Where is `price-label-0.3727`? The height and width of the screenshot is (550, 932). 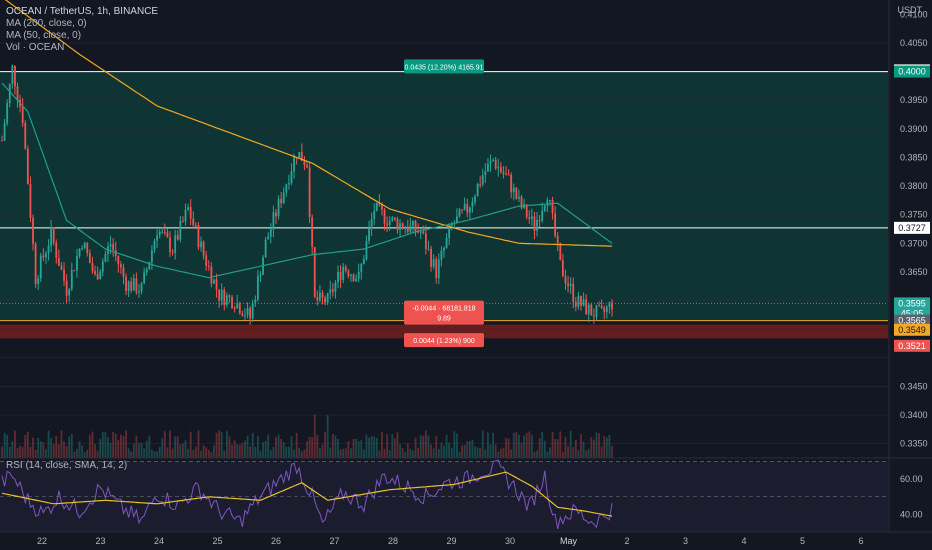 price-label-0.3727 is located at coordinates (912, 227).